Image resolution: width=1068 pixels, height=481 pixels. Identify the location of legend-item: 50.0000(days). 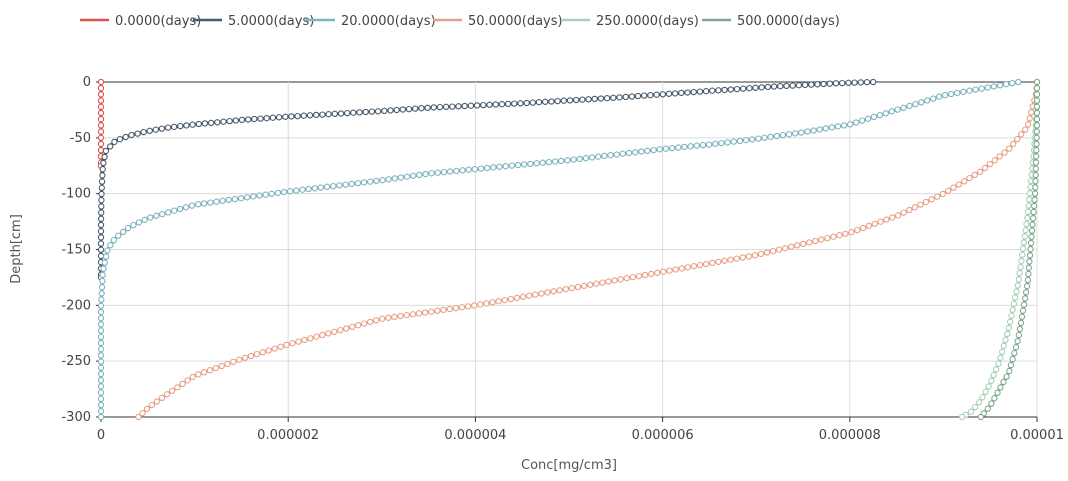
(498, 21).